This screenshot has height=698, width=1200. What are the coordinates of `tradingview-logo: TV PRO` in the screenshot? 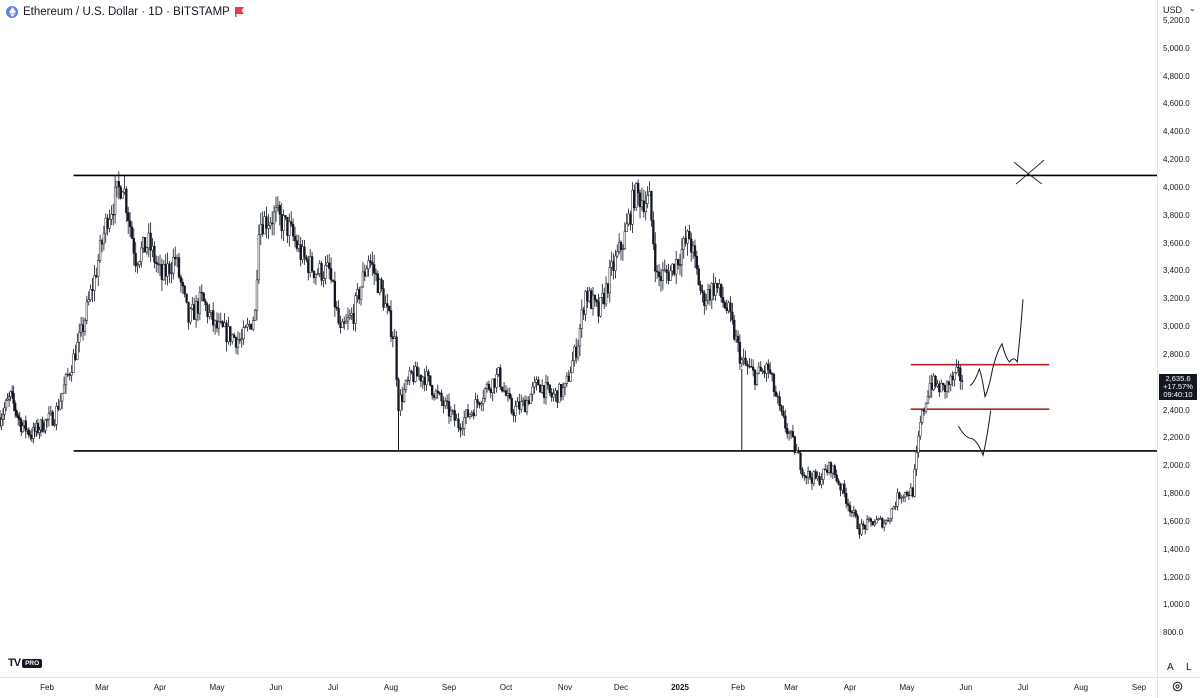 It's located at (25, 663).